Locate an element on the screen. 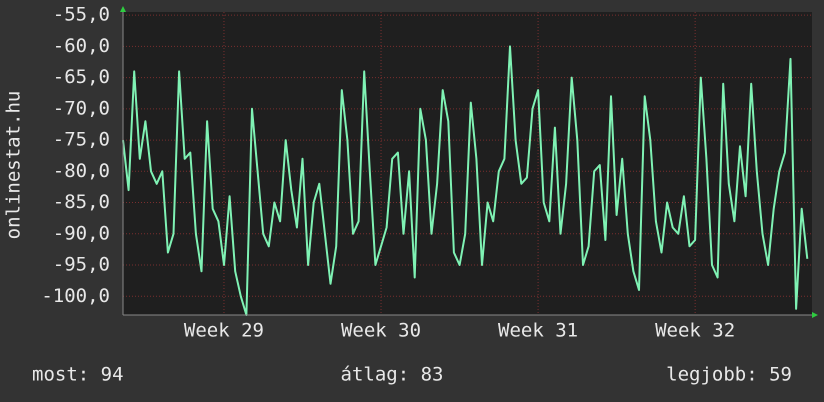  x-tick-label: Week 32 is located at coordinates (695, 331).